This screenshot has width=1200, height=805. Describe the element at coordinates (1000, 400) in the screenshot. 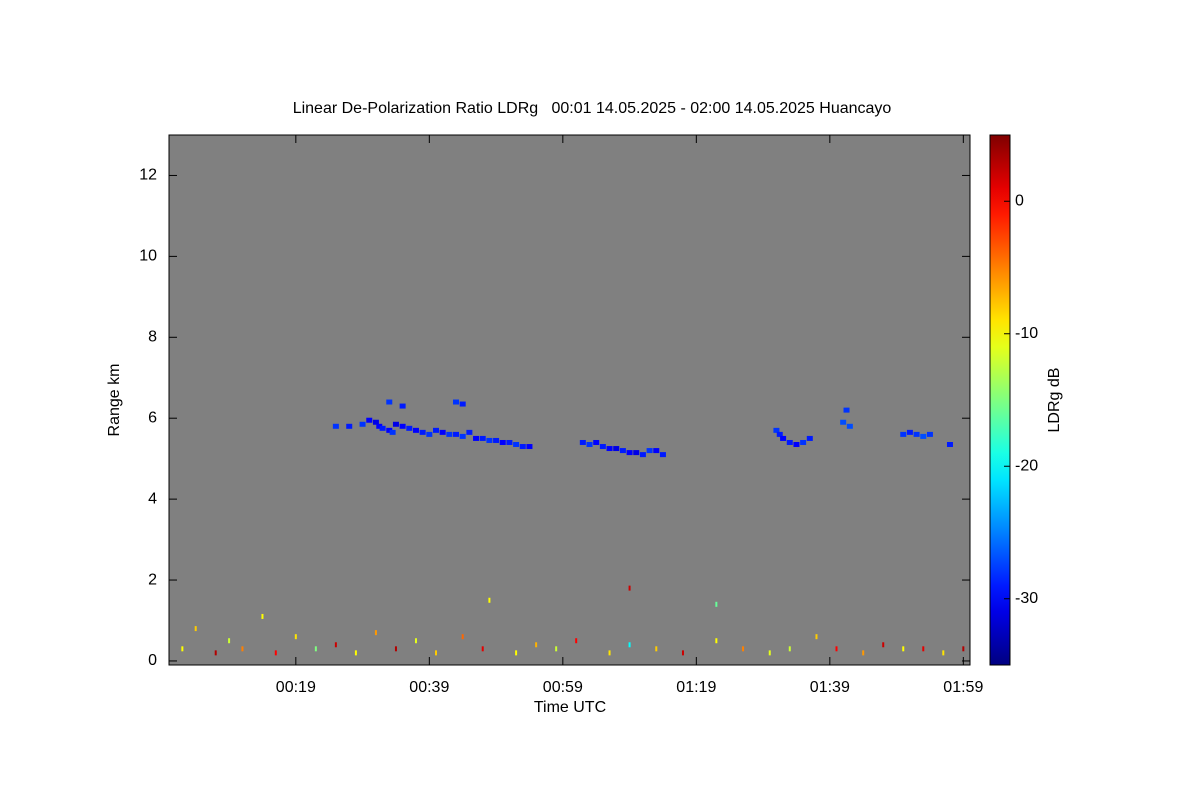

I see `colorbar` at that location.